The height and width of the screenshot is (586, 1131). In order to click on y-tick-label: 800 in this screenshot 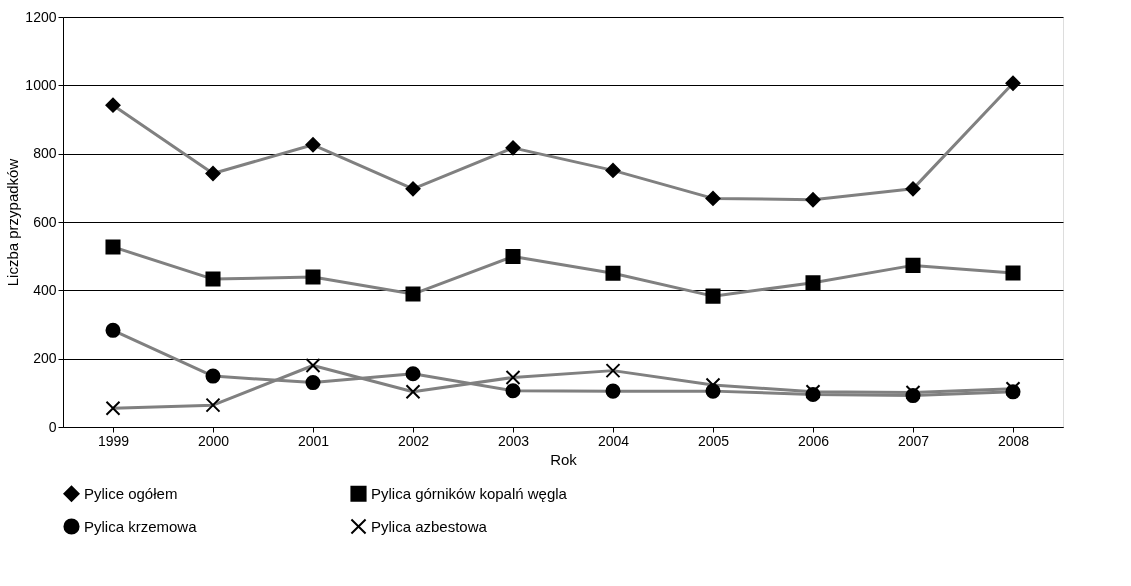, I will do `click(45, 153)`.